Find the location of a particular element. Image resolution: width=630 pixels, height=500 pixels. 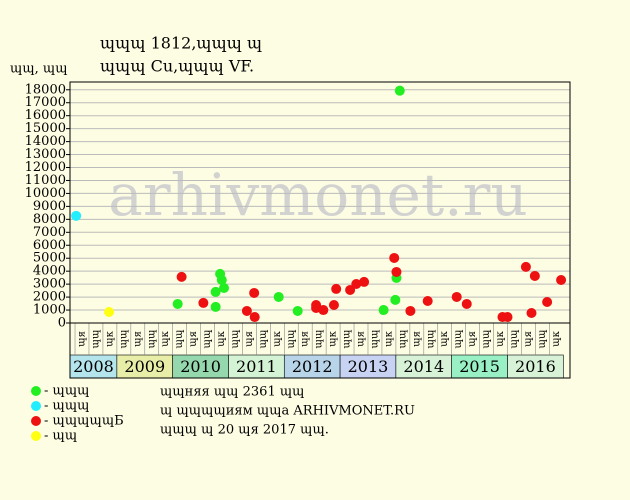

y-tick-label: 17000 is located at coordinates (45, 102).